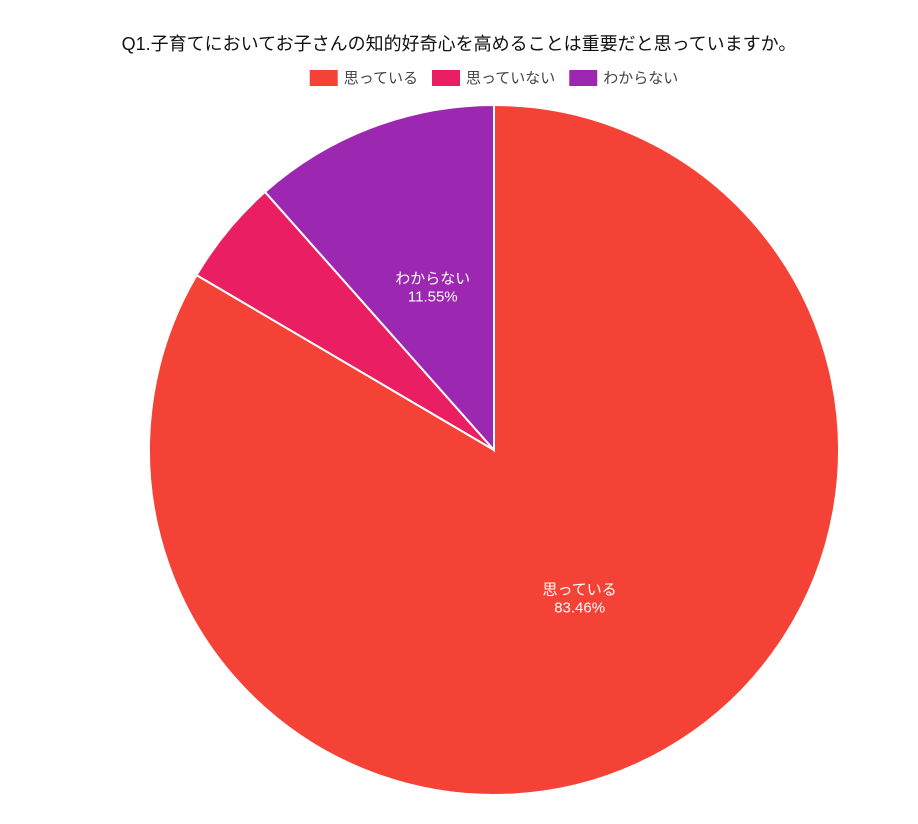 This screenshot has height=824, width=918. I want to click on legend: 思っている 思っていない わからない, so click(493, 78).